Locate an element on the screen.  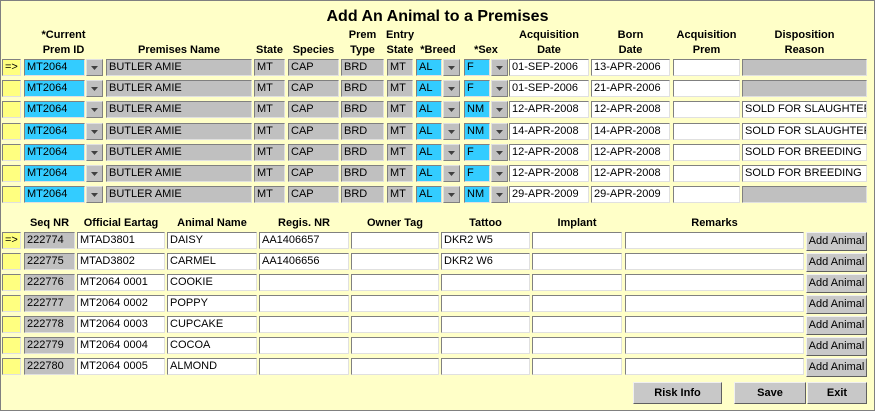
regis-nr-field: AA1406656 is located at coordinates (304, 261).